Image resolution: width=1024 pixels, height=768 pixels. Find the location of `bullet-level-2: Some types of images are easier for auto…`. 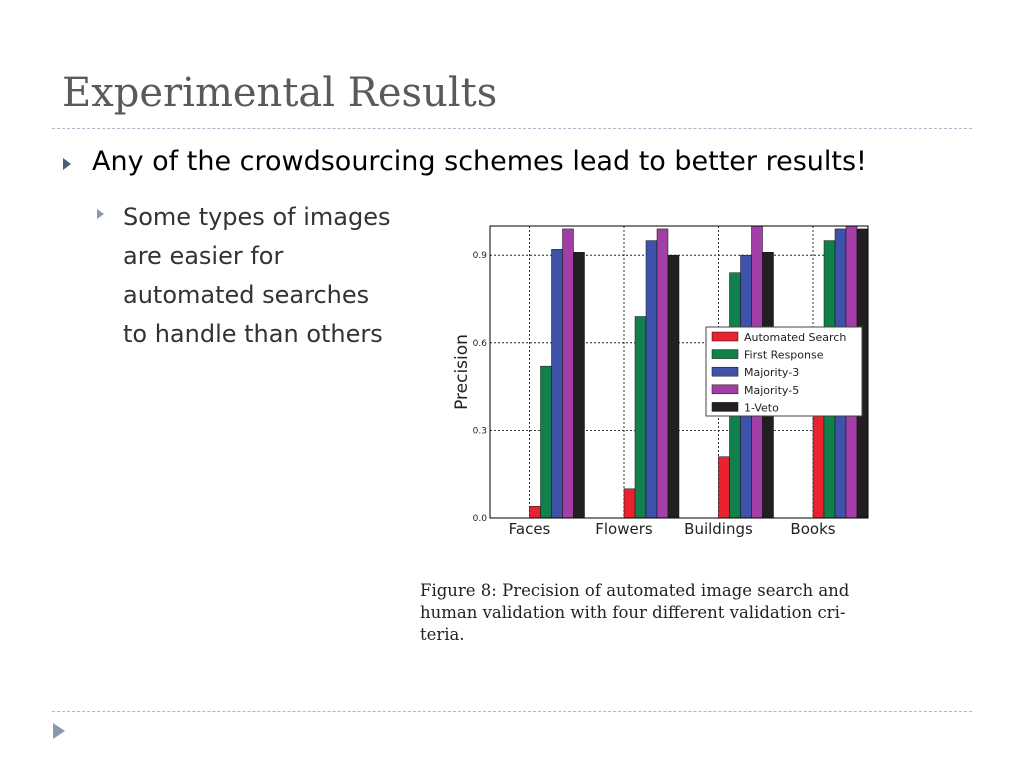

bullet-level-2: Some types of images are easier for auto… is located at coordinates (273, 276).